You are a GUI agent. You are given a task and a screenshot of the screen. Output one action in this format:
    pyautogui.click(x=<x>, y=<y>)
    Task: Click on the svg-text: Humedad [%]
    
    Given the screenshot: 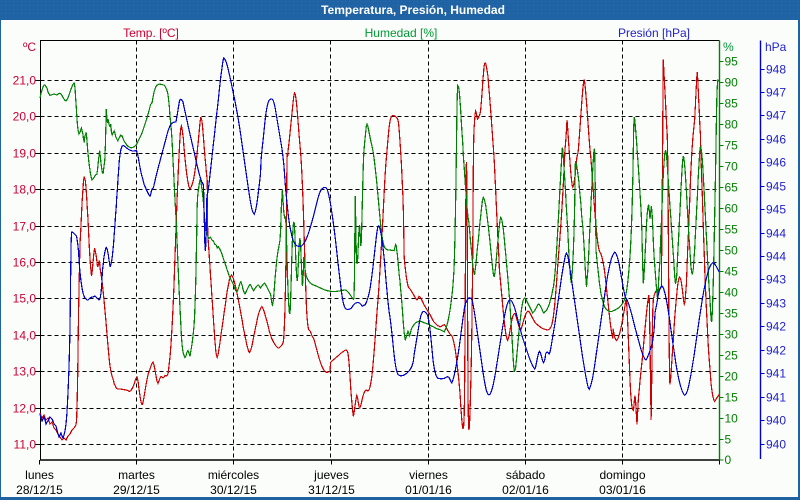 What is the action you would take?
    pyautogui.click(x=401, y=33)
    